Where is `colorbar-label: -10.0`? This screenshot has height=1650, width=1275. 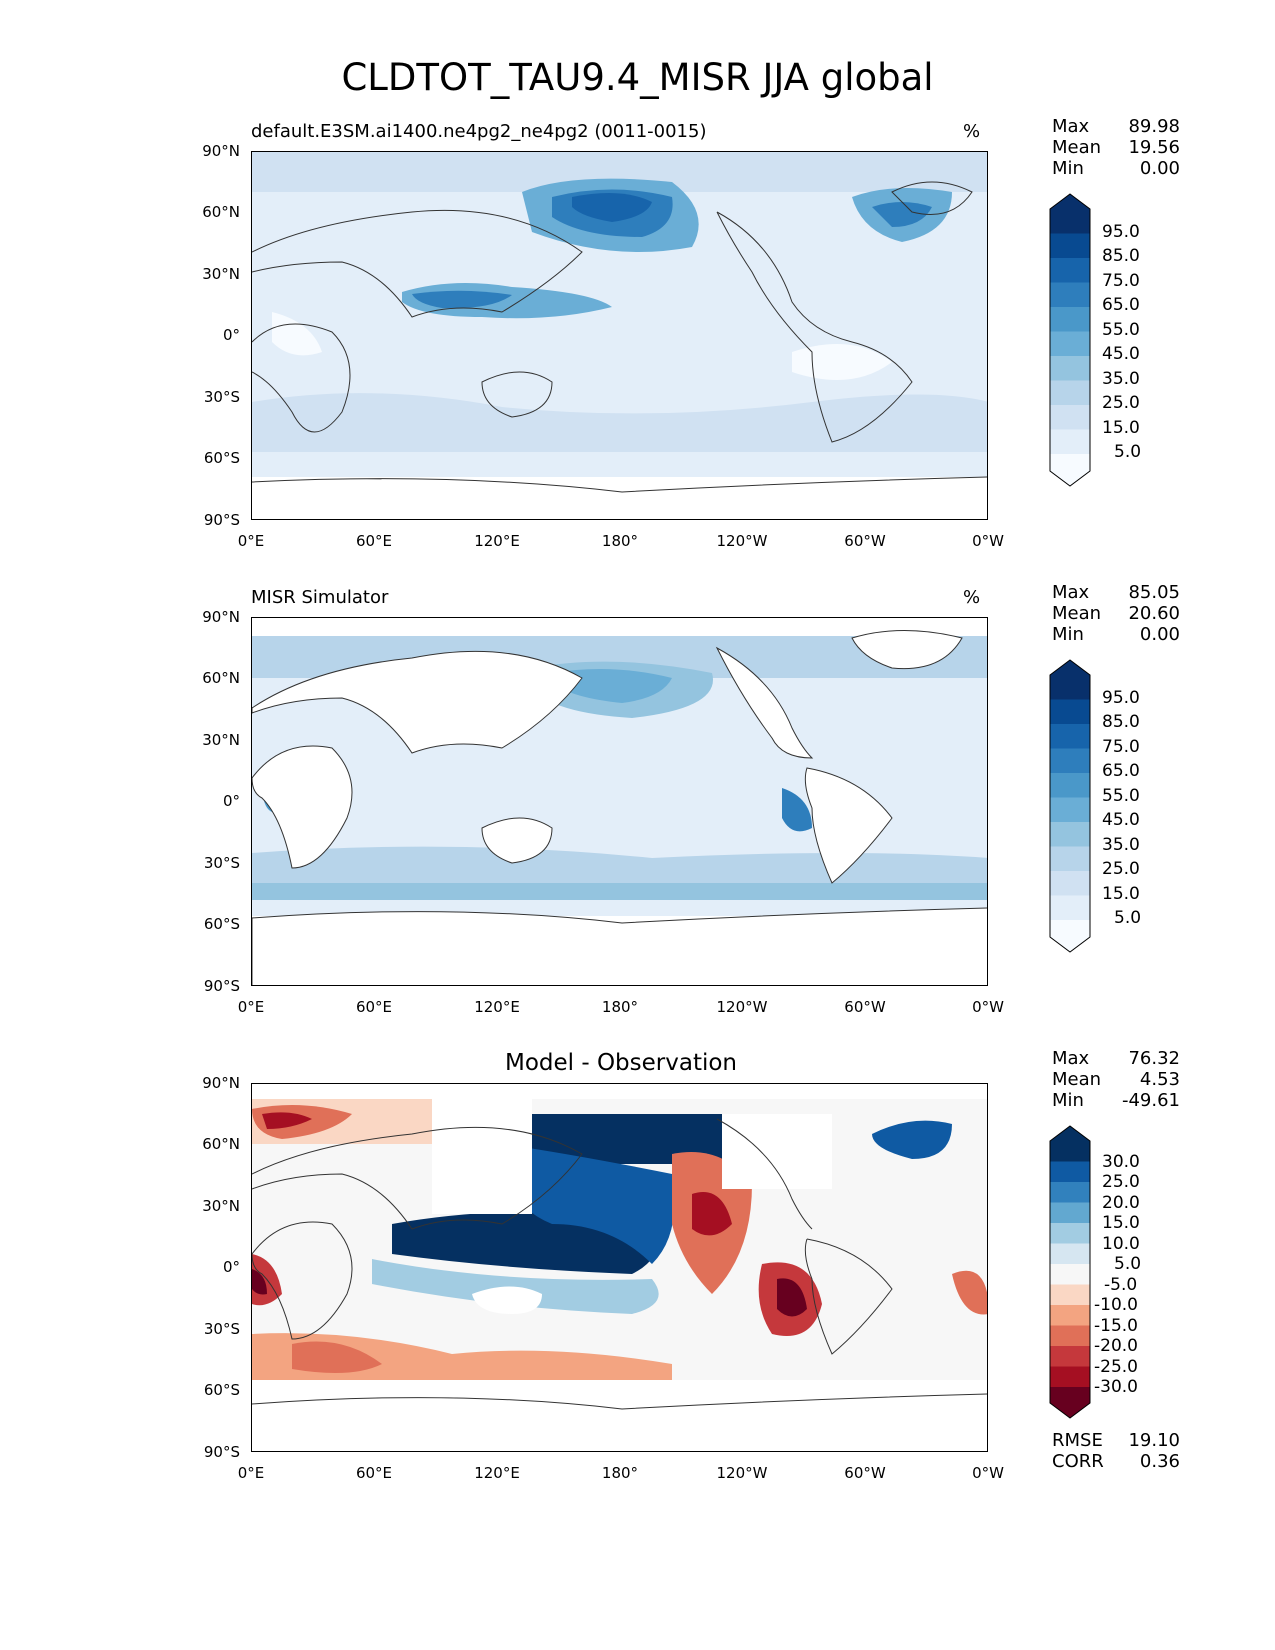
colorbar-label: -10.0 is located at coordinates (1116, 1305).